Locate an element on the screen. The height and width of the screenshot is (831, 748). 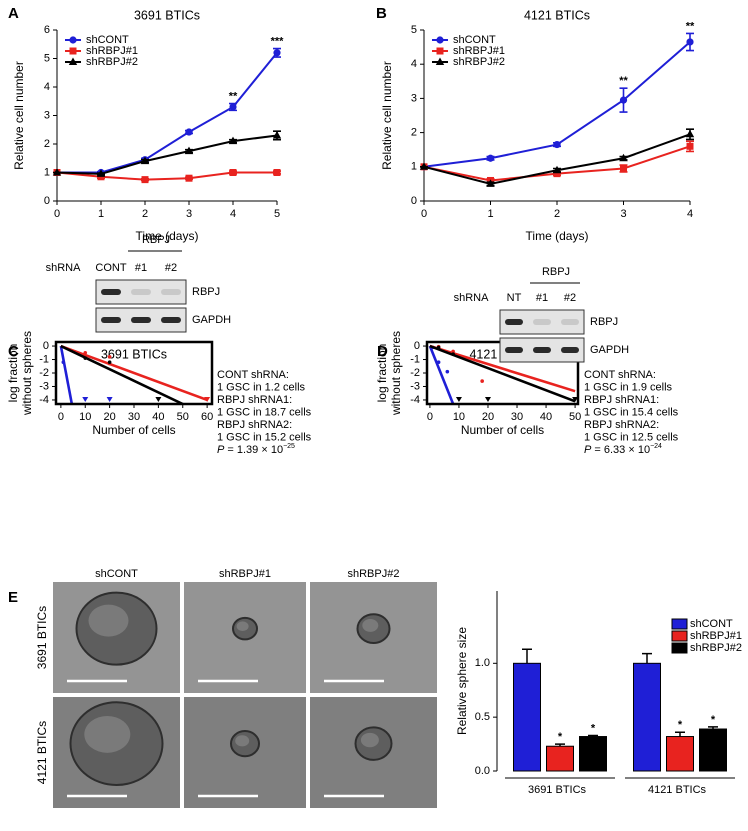
y-tick-label: 6 is located at coordinates (47, 30).